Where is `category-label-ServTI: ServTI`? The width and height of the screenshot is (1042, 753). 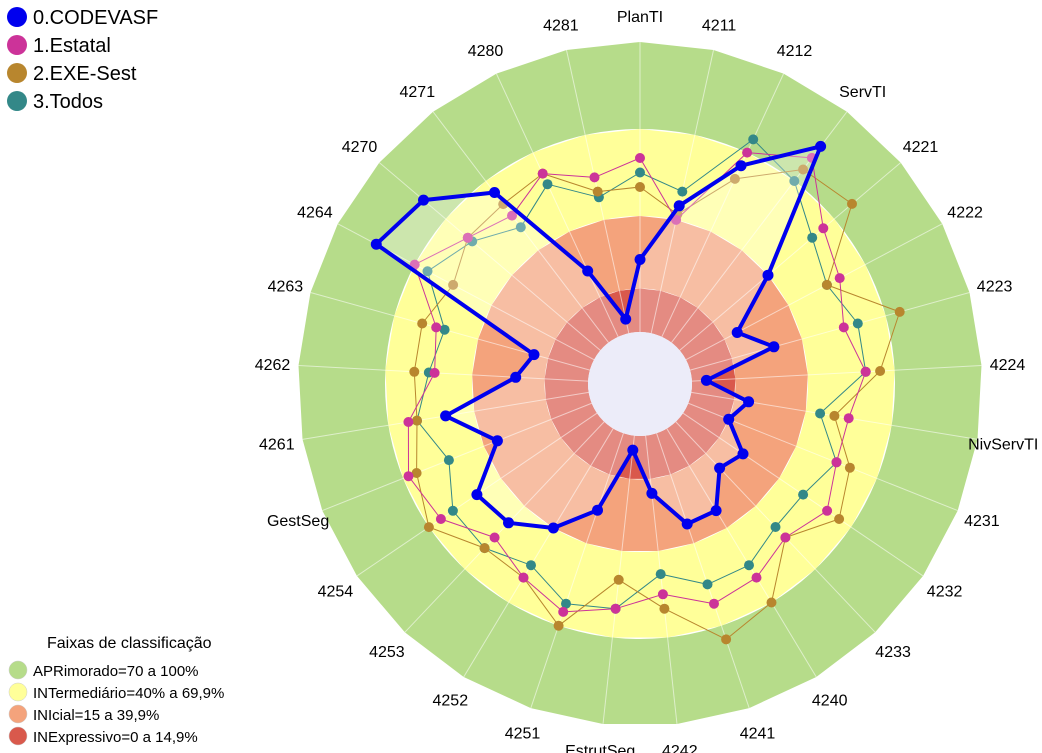
category-label-ServTI: ServTI is located at coordinates (862, 92).